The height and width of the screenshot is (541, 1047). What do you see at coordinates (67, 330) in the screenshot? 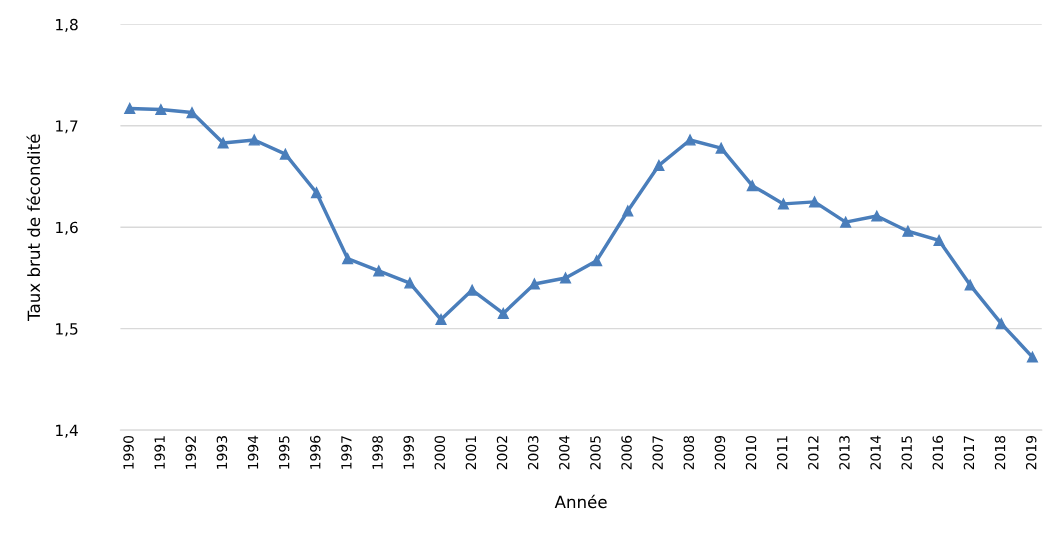
I see `y-tick-label: 1,5` at bounding box center [67, 330].